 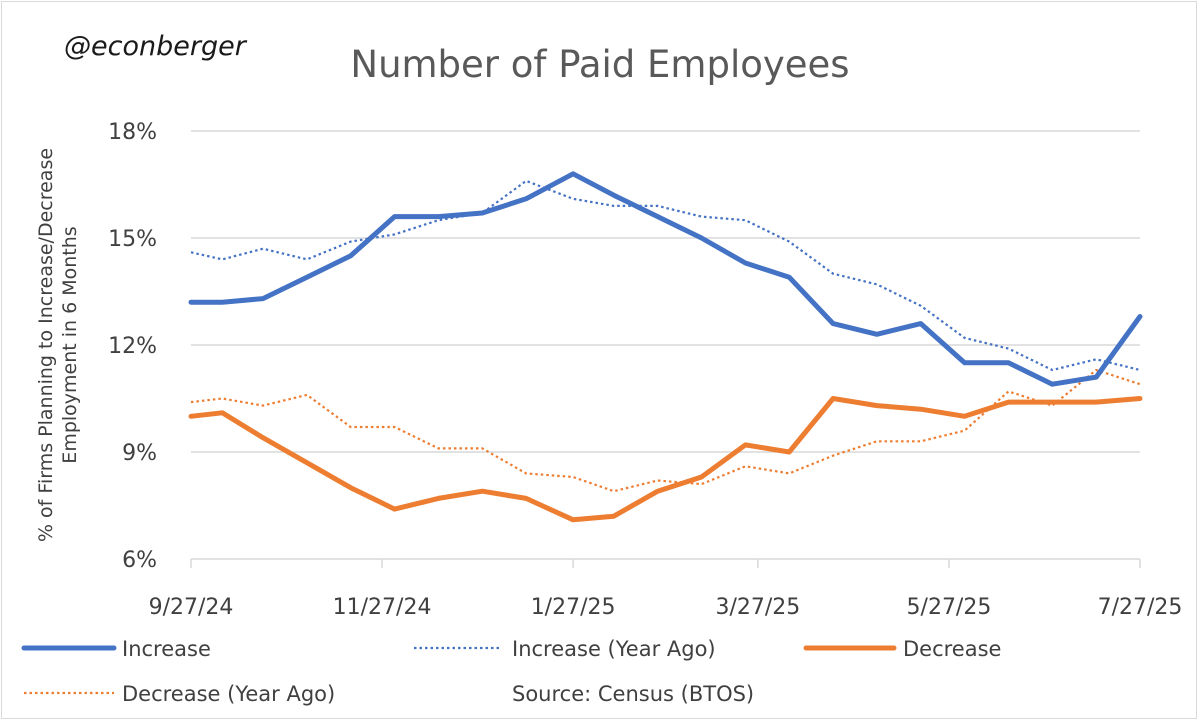 What do you see at coordinates (599, 64) in the screenshot?
I see `chart-title: Number of Paid Employees` at bounding box center [599, 64].